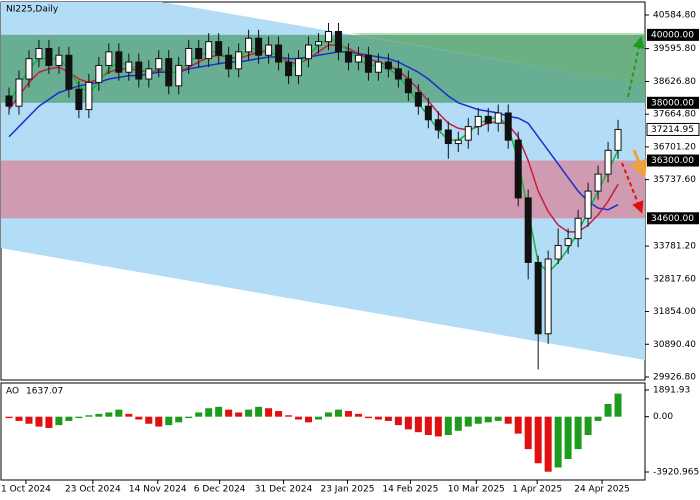 The height and width of the screenshot is (500, 700). What do you see at coordinates (672, 219) in the screenshot?
I see `level-label: 34600.00` at bounding box center [672, 219].